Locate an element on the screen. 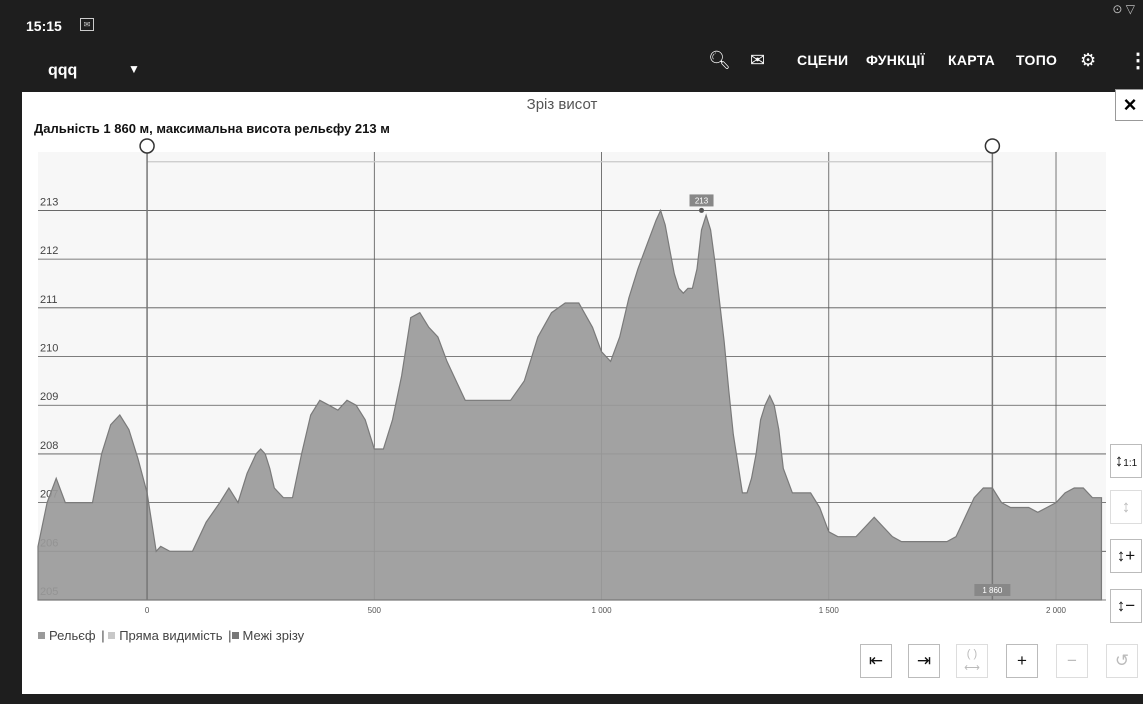  y-tick-label: 211 is located at coordinates (49, 300).